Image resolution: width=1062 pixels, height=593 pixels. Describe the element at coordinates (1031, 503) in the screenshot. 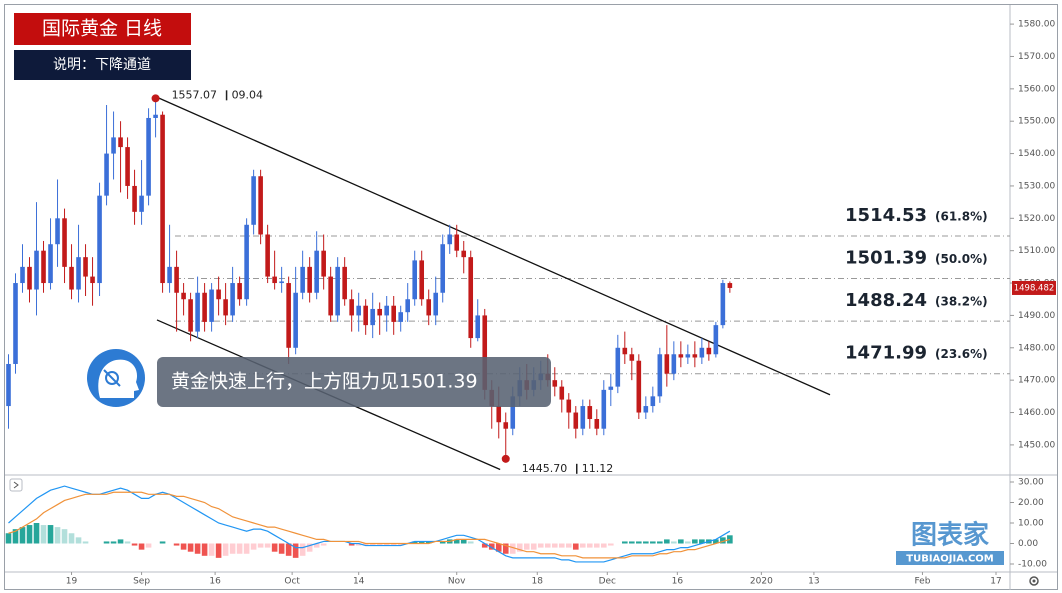

I see `macd-y-tick-label: 20.00` at that location.